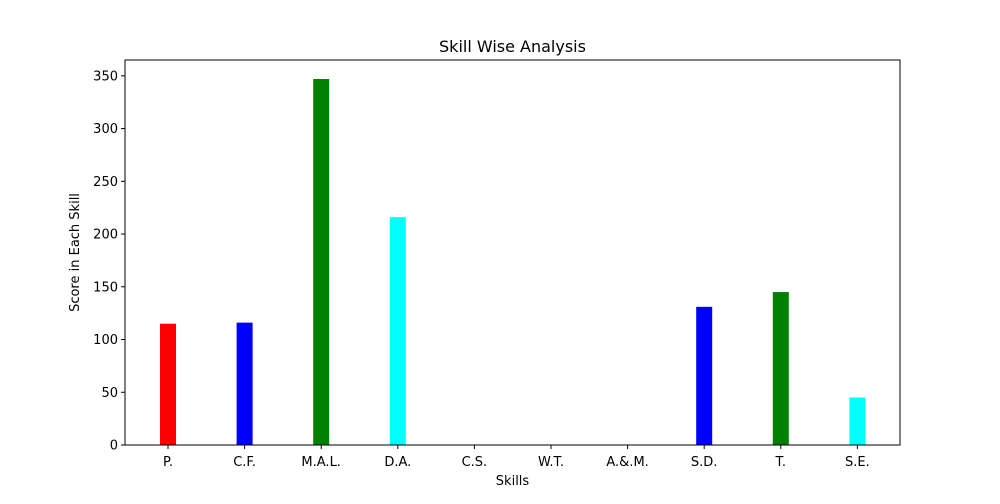  Describe the element at coordinates (513, 481) in the screenshot. I see `x-axis-label: Skills` at that location.